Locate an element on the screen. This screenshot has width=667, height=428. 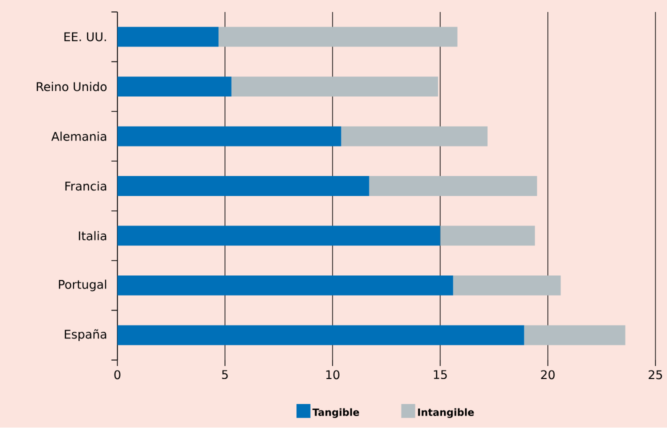
x-tick-label: 0 is located at coordinates (117, 375).